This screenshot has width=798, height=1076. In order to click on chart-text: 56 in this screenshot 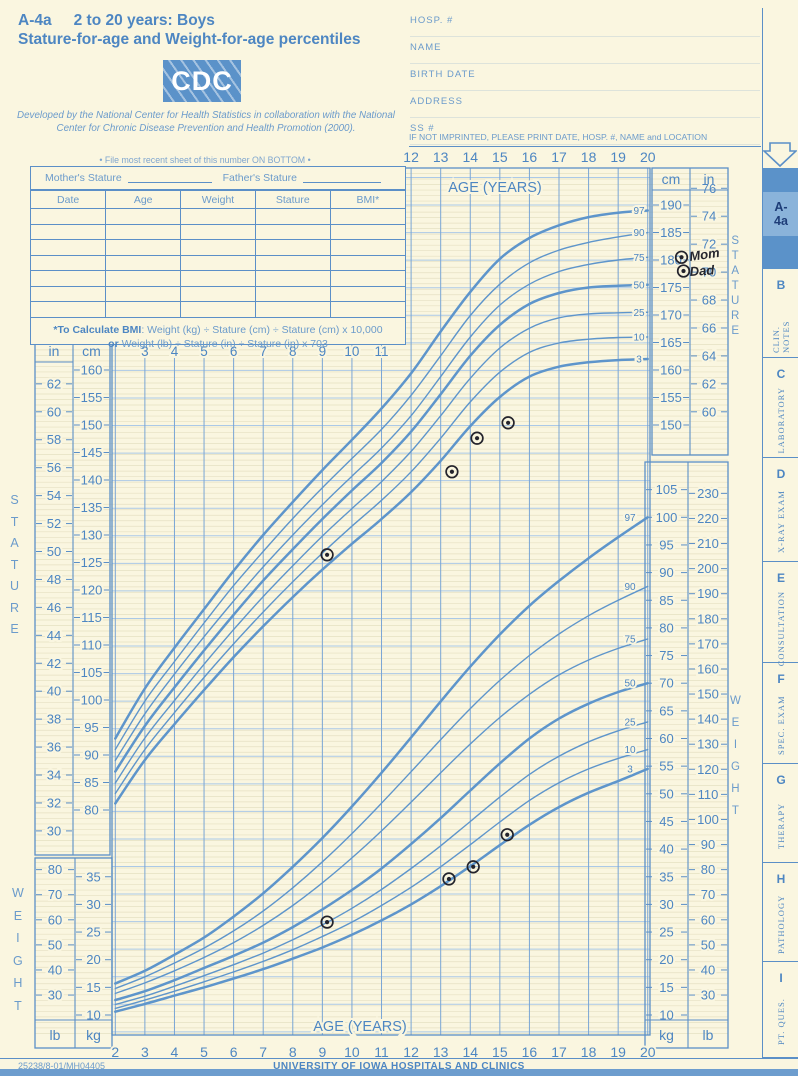, I will do `click(54, 467)`.